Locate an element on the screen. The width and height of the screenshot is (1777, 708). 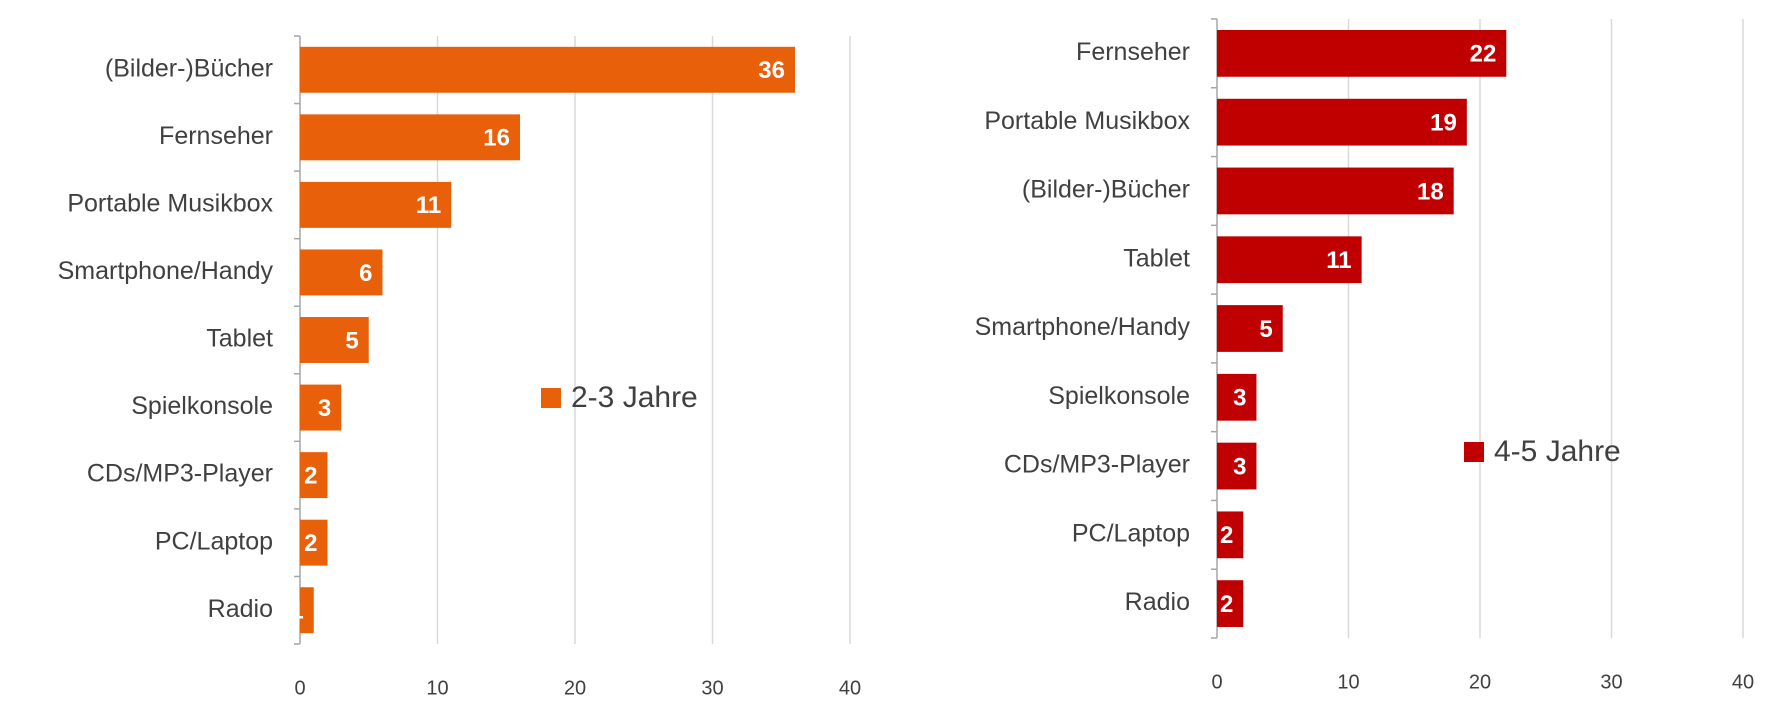
legend-label: 2-3 Jahre is located at coordinates (634, 397).